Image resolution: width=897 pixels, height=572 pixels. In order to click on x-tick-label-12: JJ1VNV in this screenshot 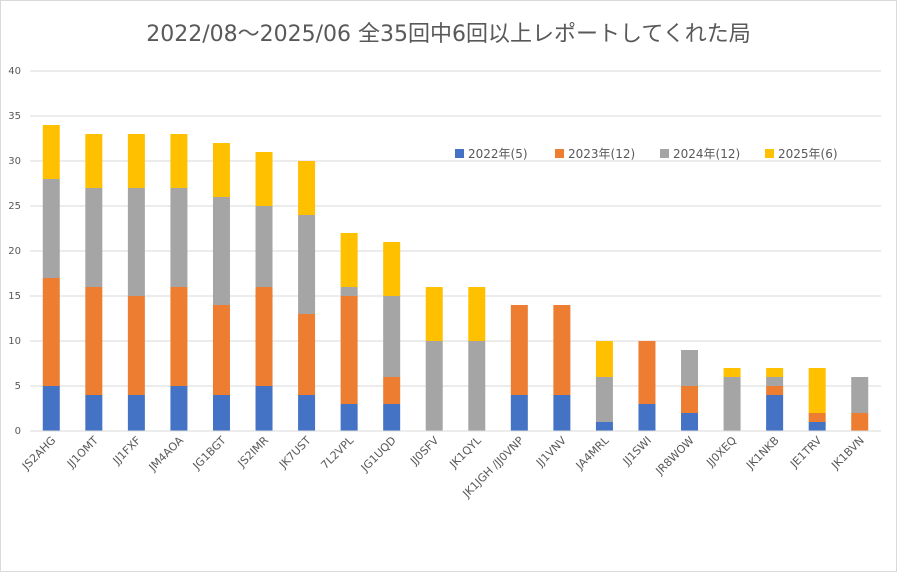, I will do `click(551, 452)`.